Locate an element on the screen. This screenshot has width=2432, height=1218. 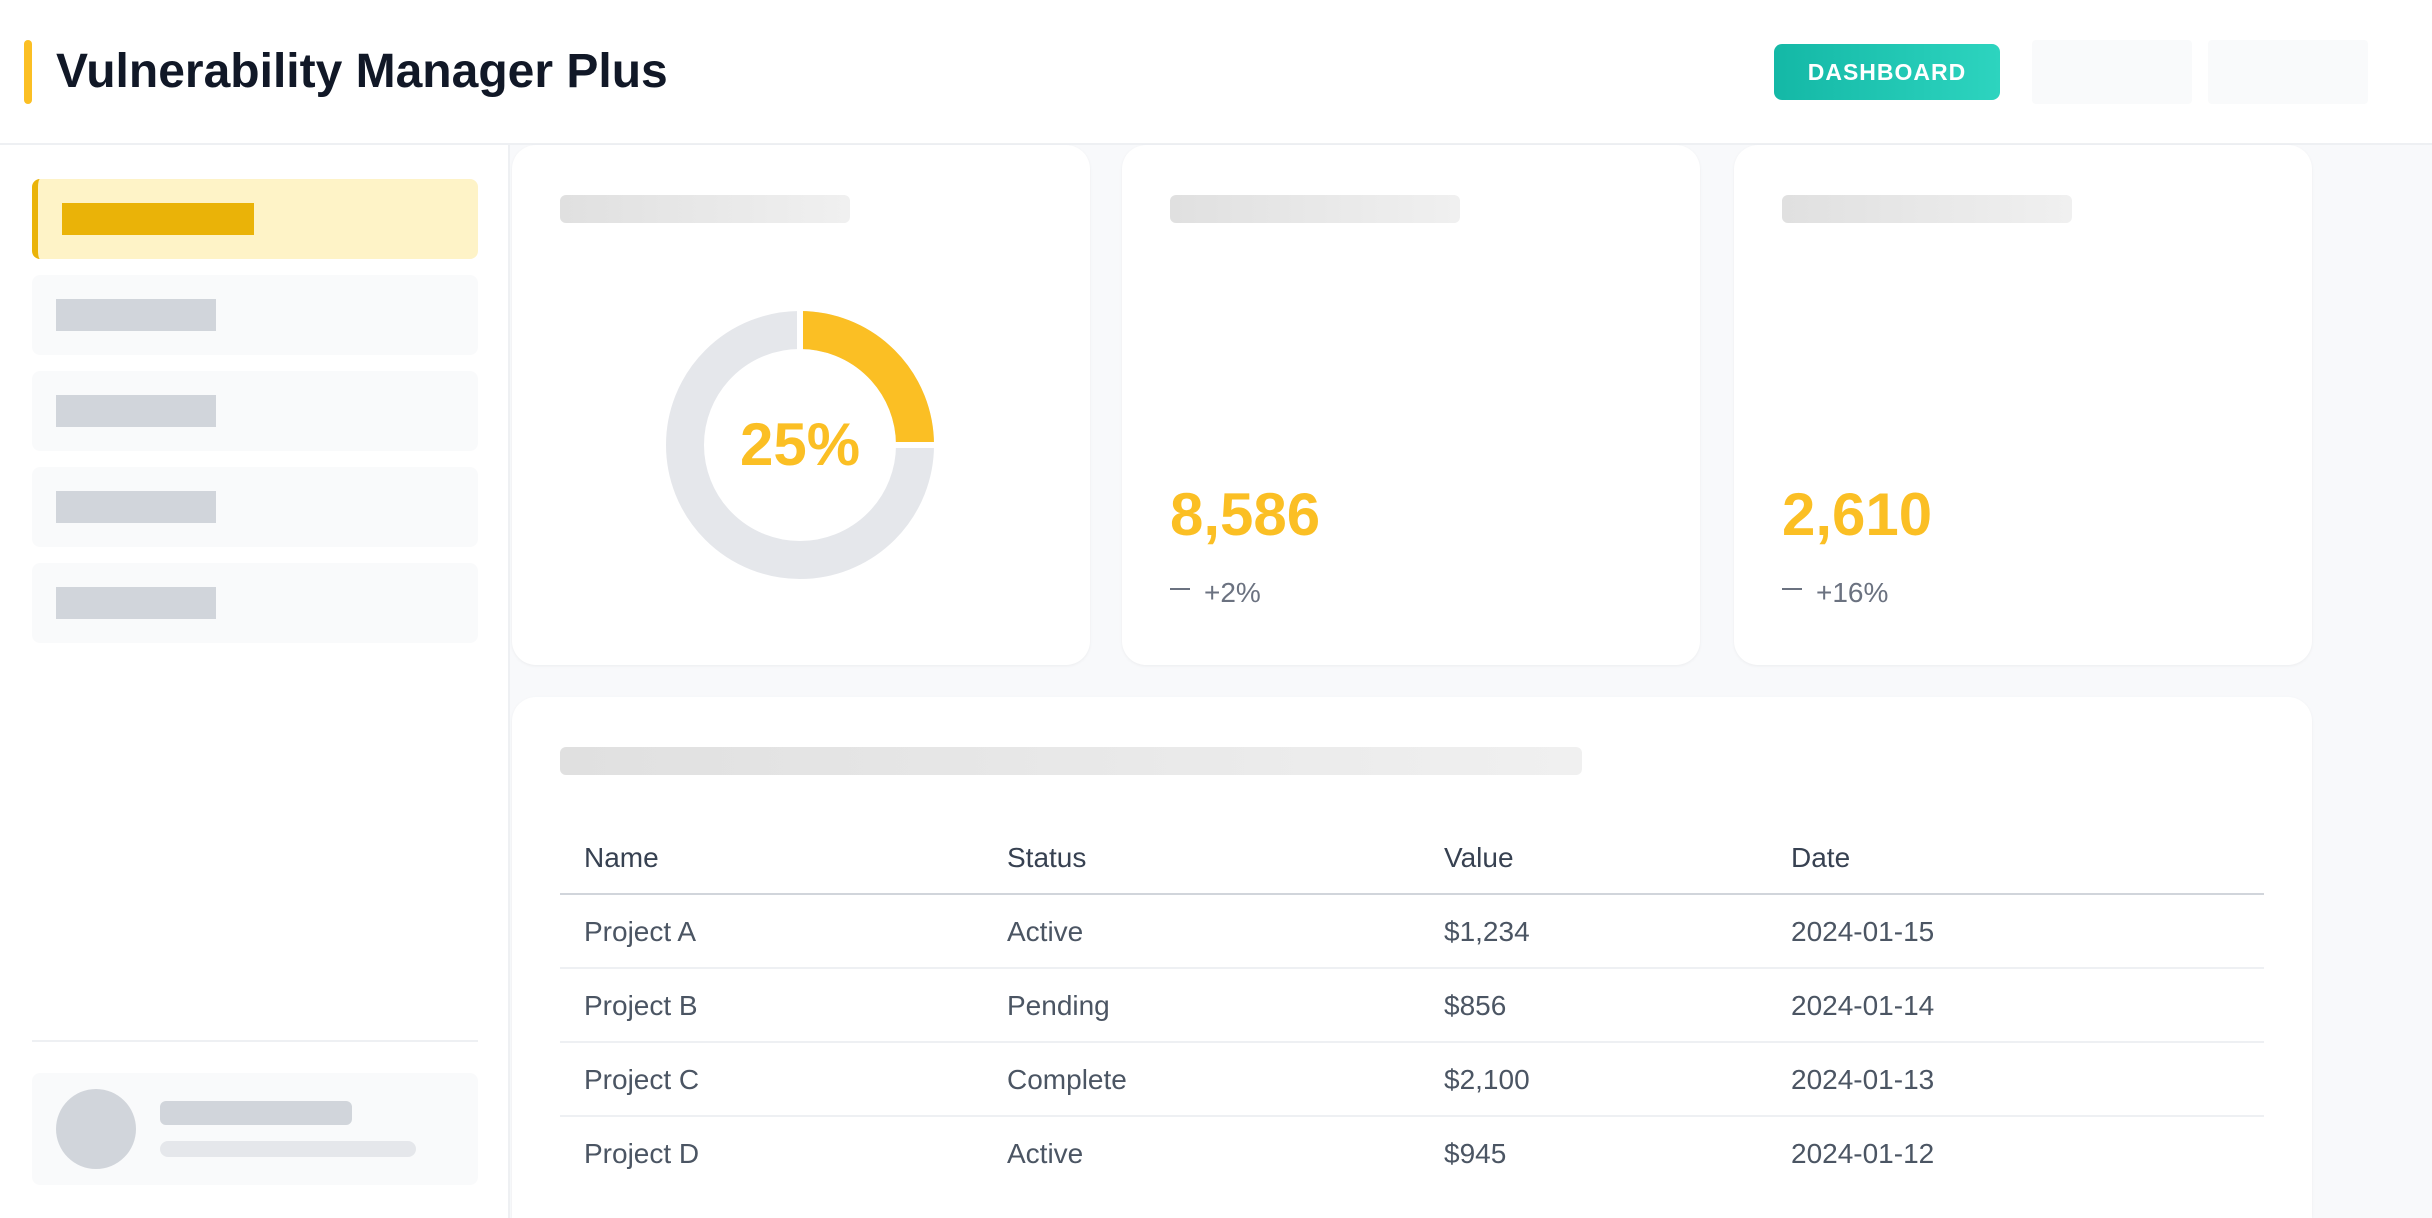
stat-value: 8,586 is located at coordinates (1245, 514).